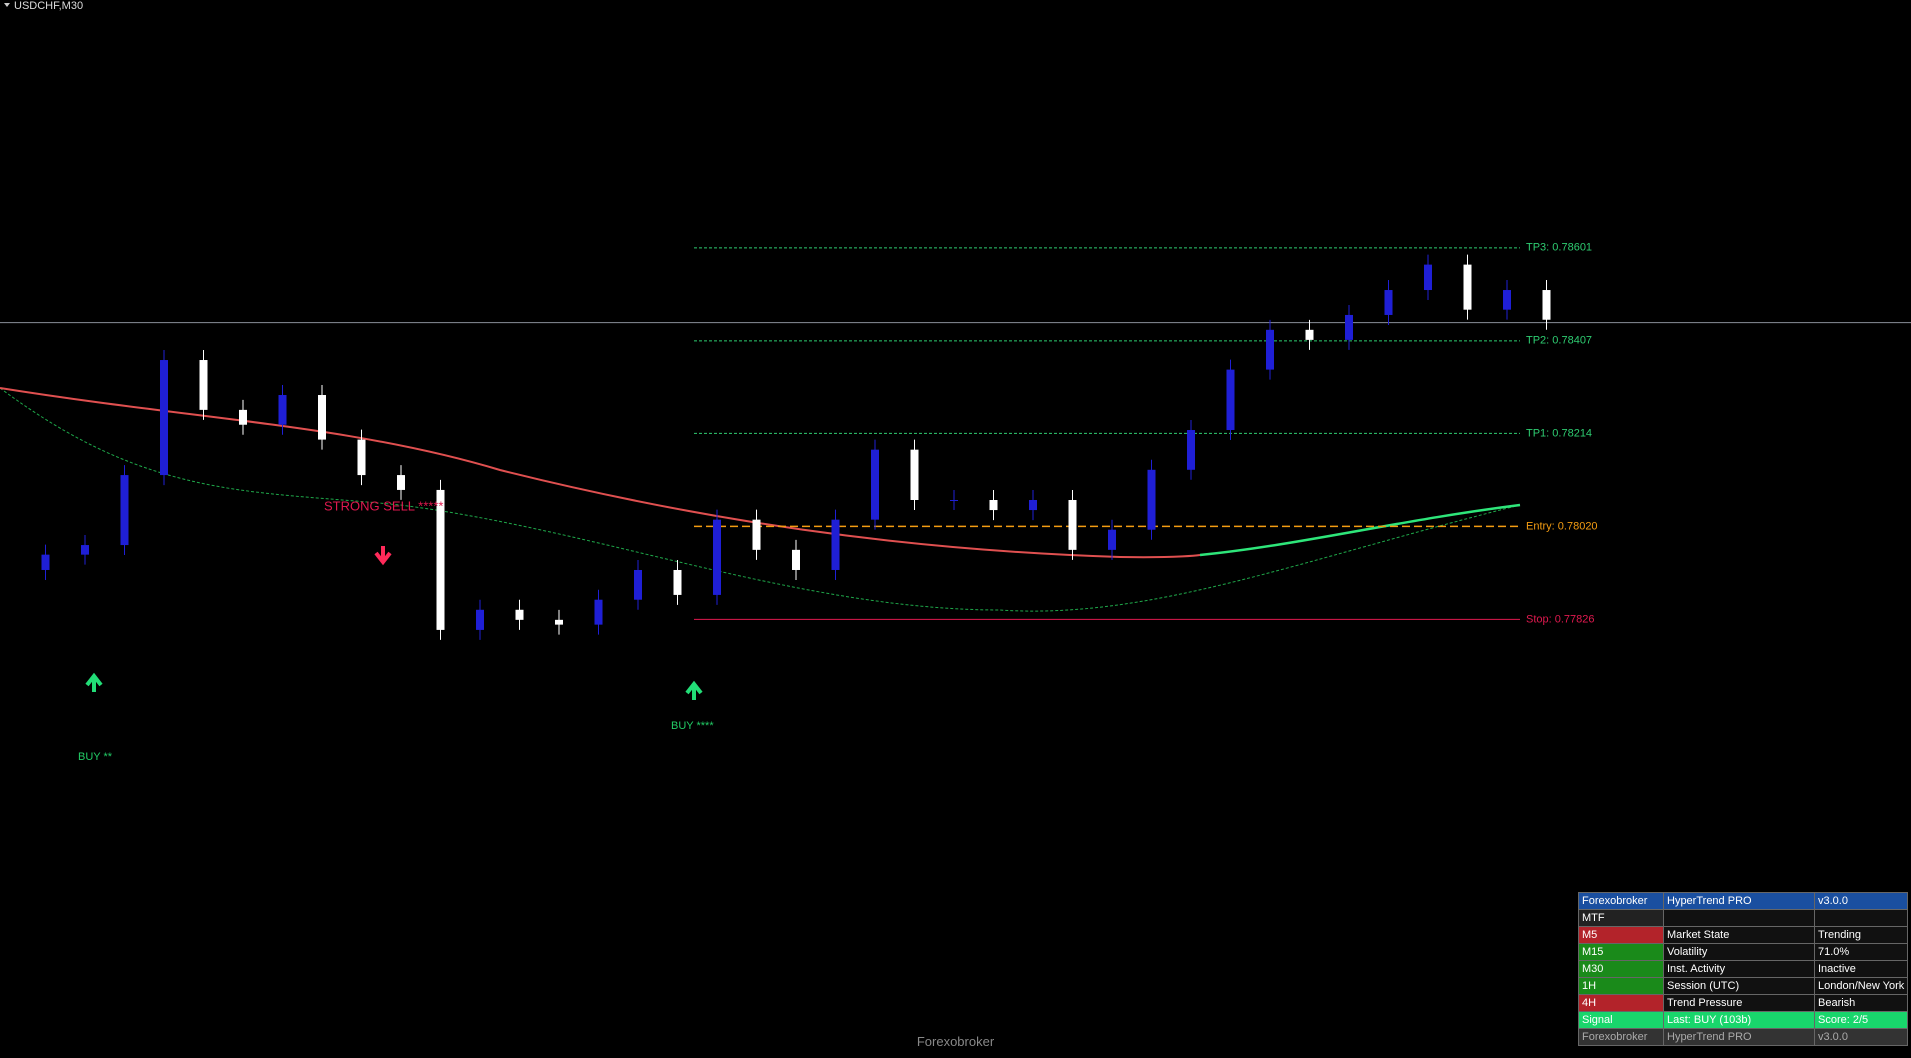  What do you see at coordinates (1621, 1003) in the screenshot?
I see `panel-cell: 4H` at bounding box center [1621, 1003].